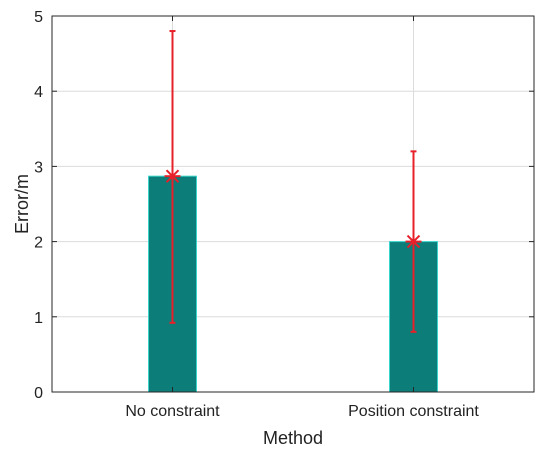  I want to click on x-tick-label: Position constraint, so click(413, 411).